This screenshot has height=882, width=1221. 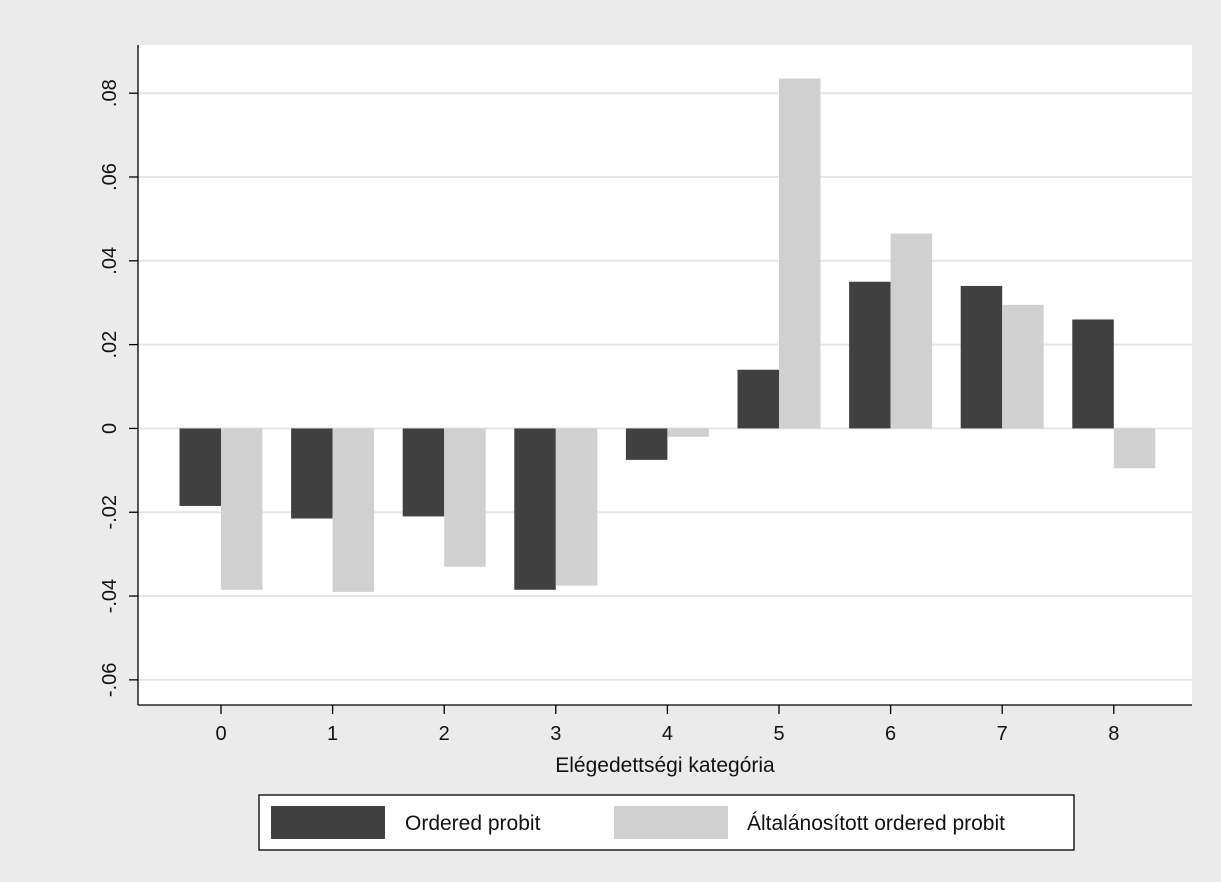 What do you see at coordinates (332, 734) in the screenshot?
I see `x-tick-label: 1` at bounding box center [332, 734].